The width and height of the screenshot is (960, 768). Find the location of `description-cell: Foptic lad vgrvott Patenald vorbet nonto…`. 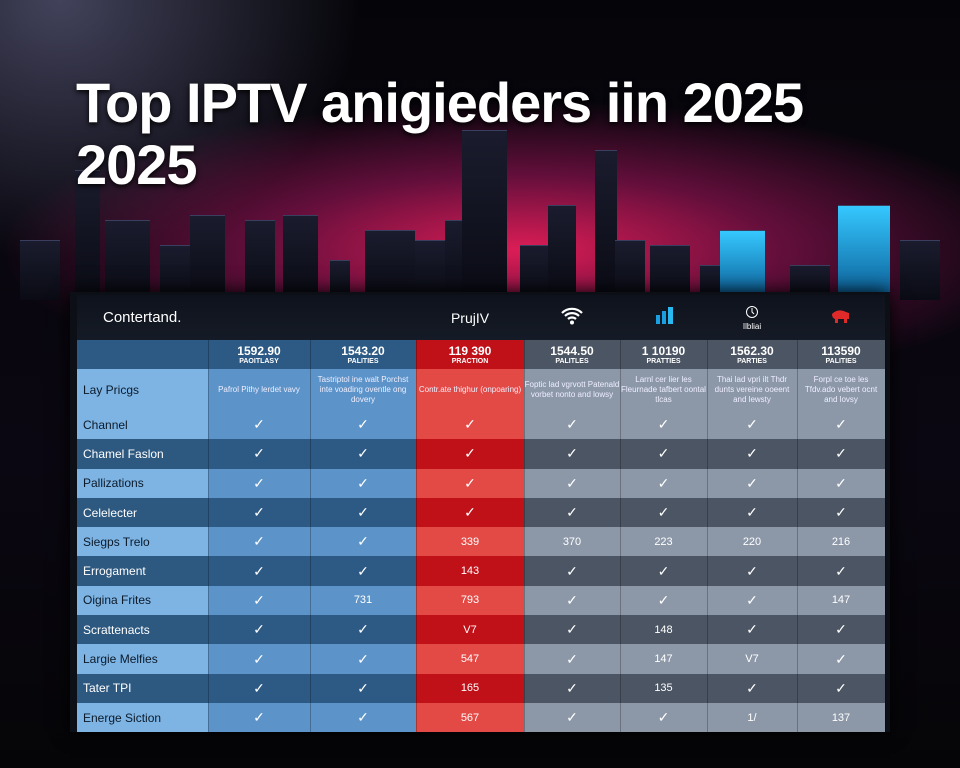

description-cell: Foptic lad vgrvott Patenald vorbet nonto… is located at coordinates (572, 389).